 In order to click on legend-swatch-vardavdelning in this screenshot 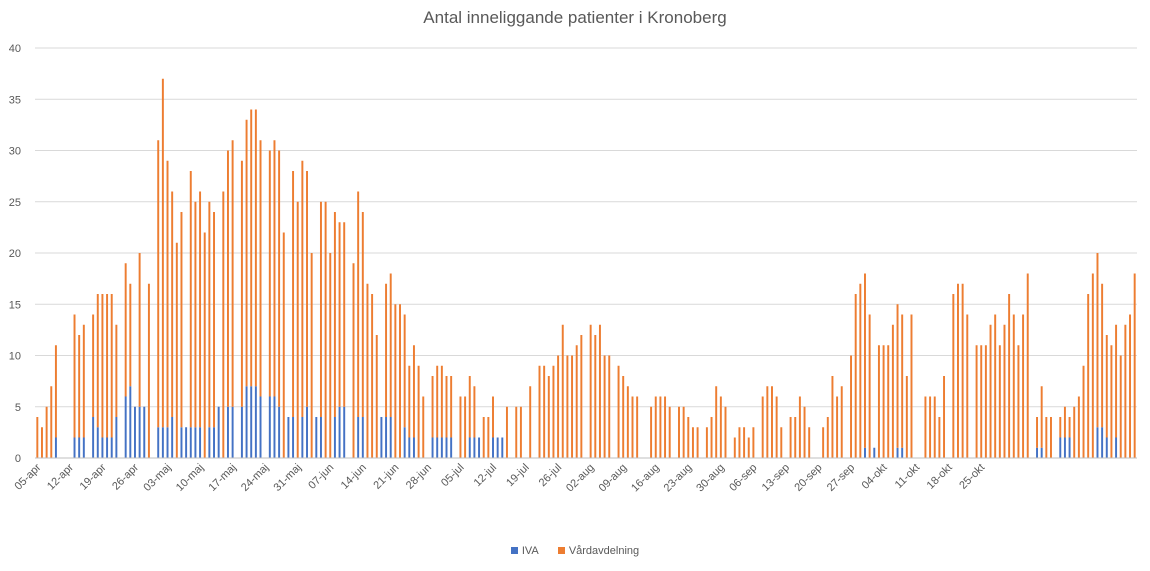, I will do `click(561, 550)`.